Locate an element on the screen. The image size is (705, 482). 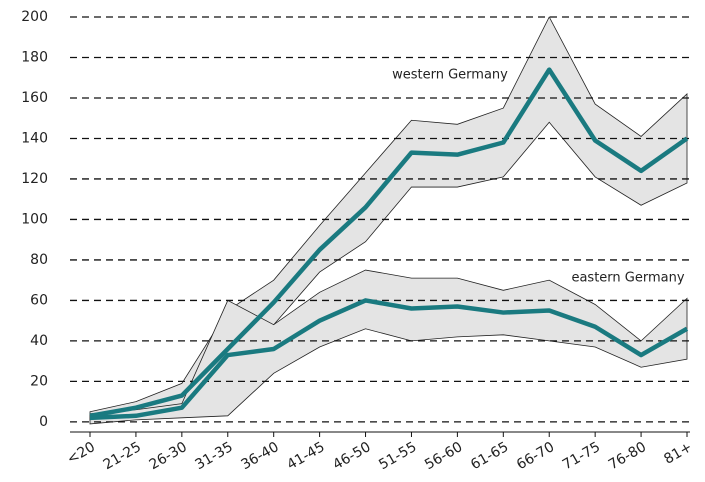
y-tick-label: 200 is located at coordinates (34, 17).